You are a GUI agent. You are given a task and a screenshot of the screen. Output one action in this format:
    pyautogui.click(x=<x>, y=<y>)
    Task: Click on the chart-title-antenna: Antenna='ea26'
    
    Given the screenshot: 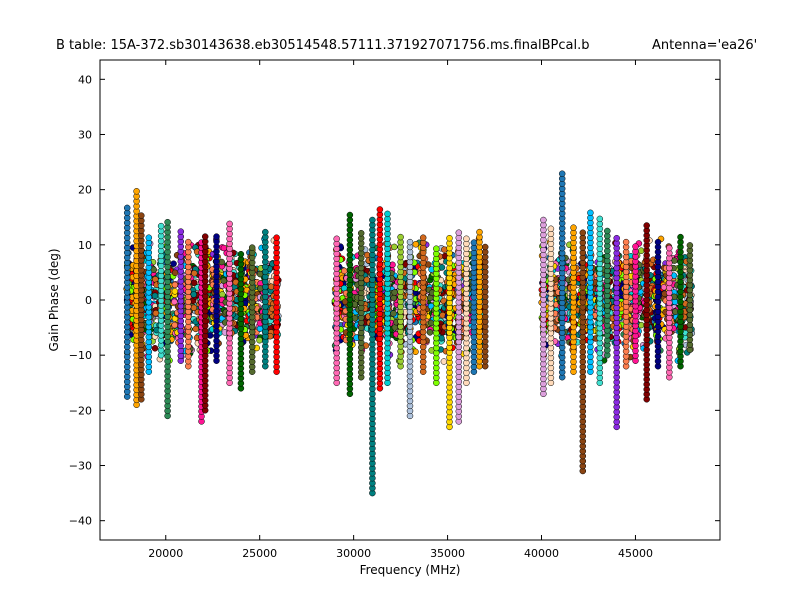 What is the action you would take?
    pyautogui.click(x=705, y=45)
    